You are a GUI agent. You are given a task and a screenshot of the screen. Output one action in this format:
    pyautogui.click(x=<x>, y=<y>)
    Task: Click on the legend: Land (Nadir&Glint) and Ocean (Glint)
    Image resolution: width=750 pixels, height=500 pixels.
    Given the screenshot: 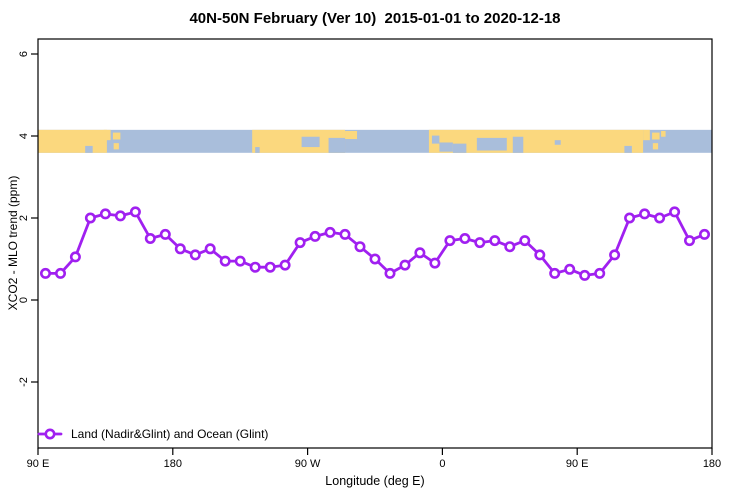 What is the action you would take?
    pyautogui.click(x=152, y=434)
    